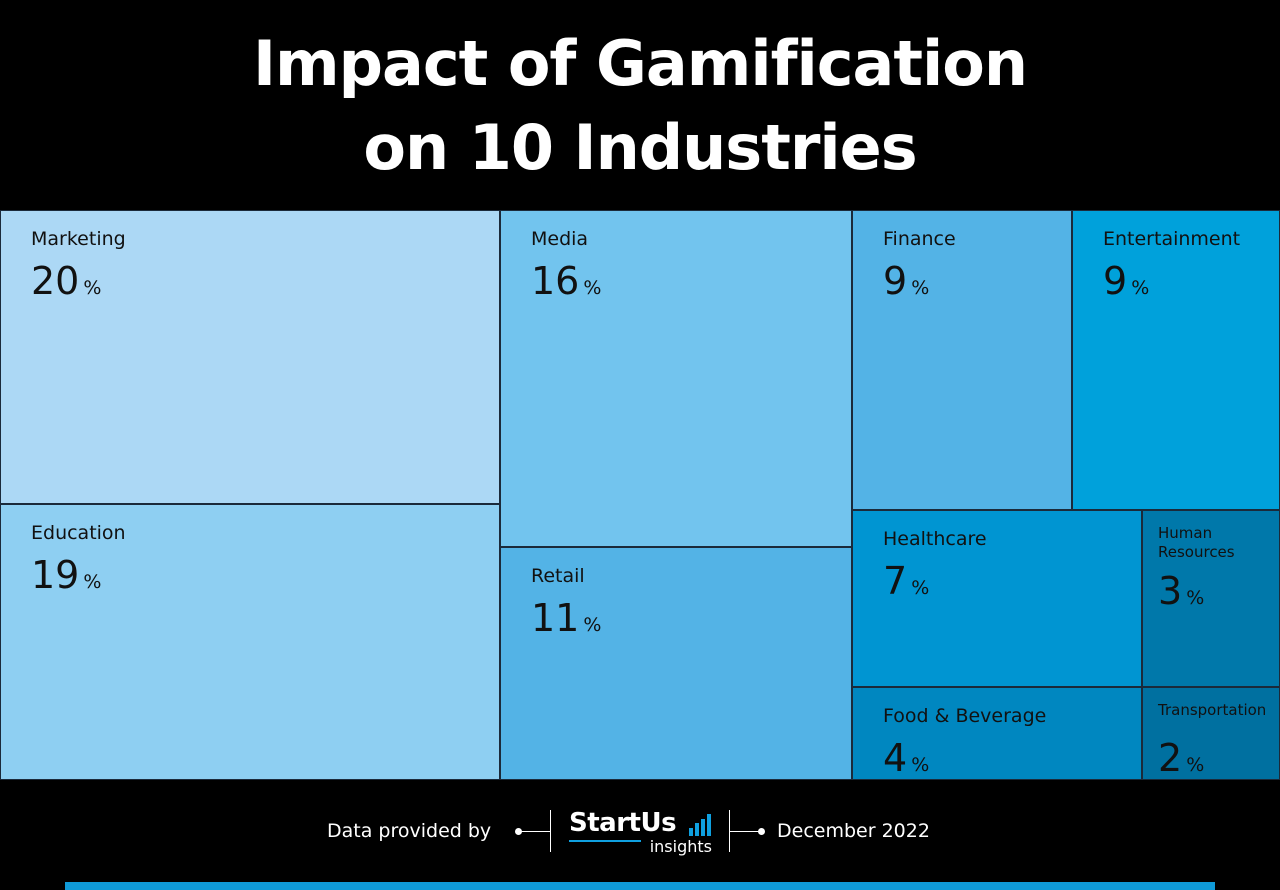 Image resolution: width=1280 pixels, height=890 pixels. What do you see at coordinates (680, 846) in the screenshot?
I see `logo-sub-text: insights` at bounding box center [680, 846].